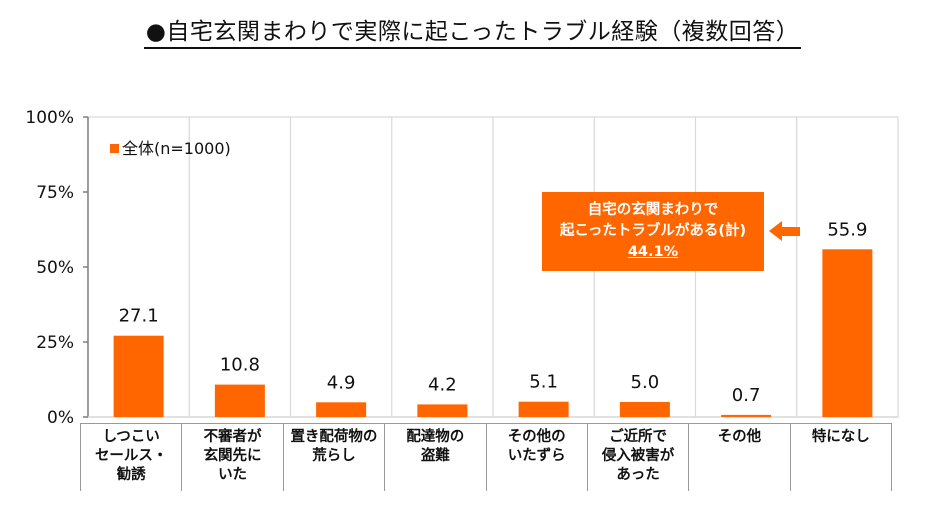 The width and height of the screenshot is (945, 531). What do you see at coordinates (114, 148) in the screenshot?
I see `legend-swatch` at bounding box center [114, 148].